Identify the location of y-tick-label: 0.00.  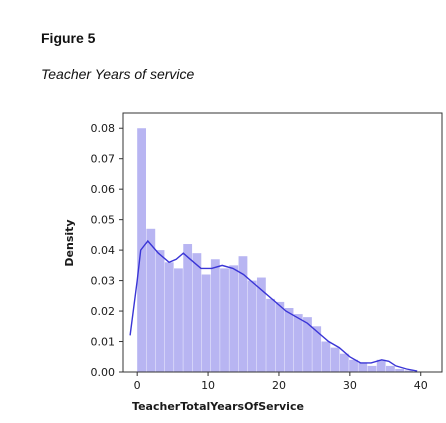
(103, 372).